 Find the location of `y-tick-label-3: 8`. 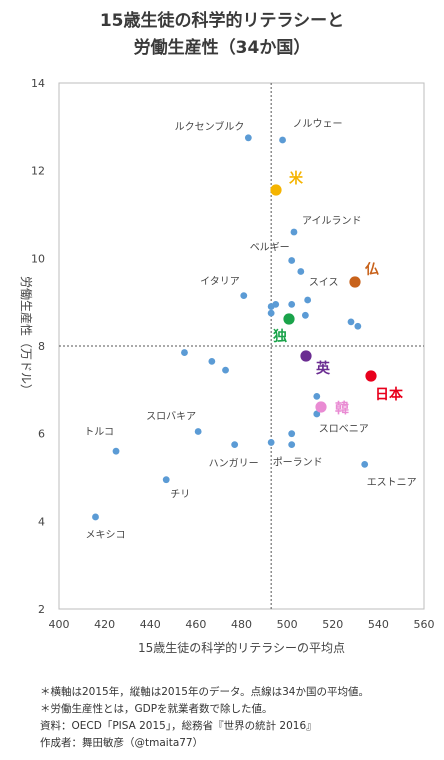

y-tick-label-3: 8 is located at coordinates (41, 346).